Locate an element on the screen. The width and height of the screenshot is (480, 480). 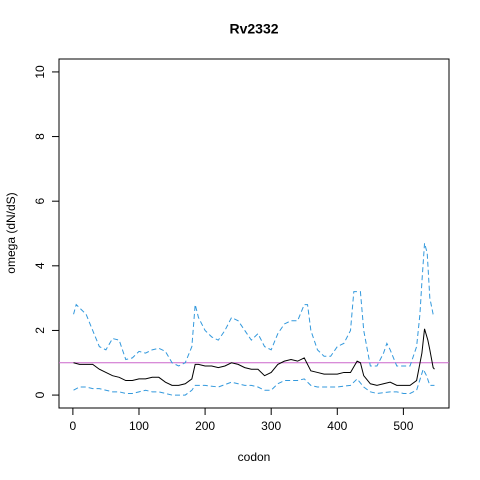
x-tick-label: 400 is located at coordinates (337, 426).